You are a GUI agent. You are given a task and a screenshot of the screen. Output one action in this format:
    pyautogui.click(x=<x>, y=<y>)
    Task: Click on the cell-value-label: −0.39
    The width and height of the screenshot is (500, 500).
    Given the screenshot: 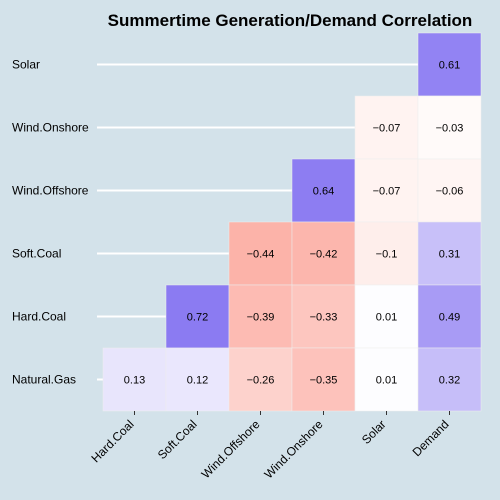 What is the action you would take?
    pyautogui.click(x=261, y=318)
    